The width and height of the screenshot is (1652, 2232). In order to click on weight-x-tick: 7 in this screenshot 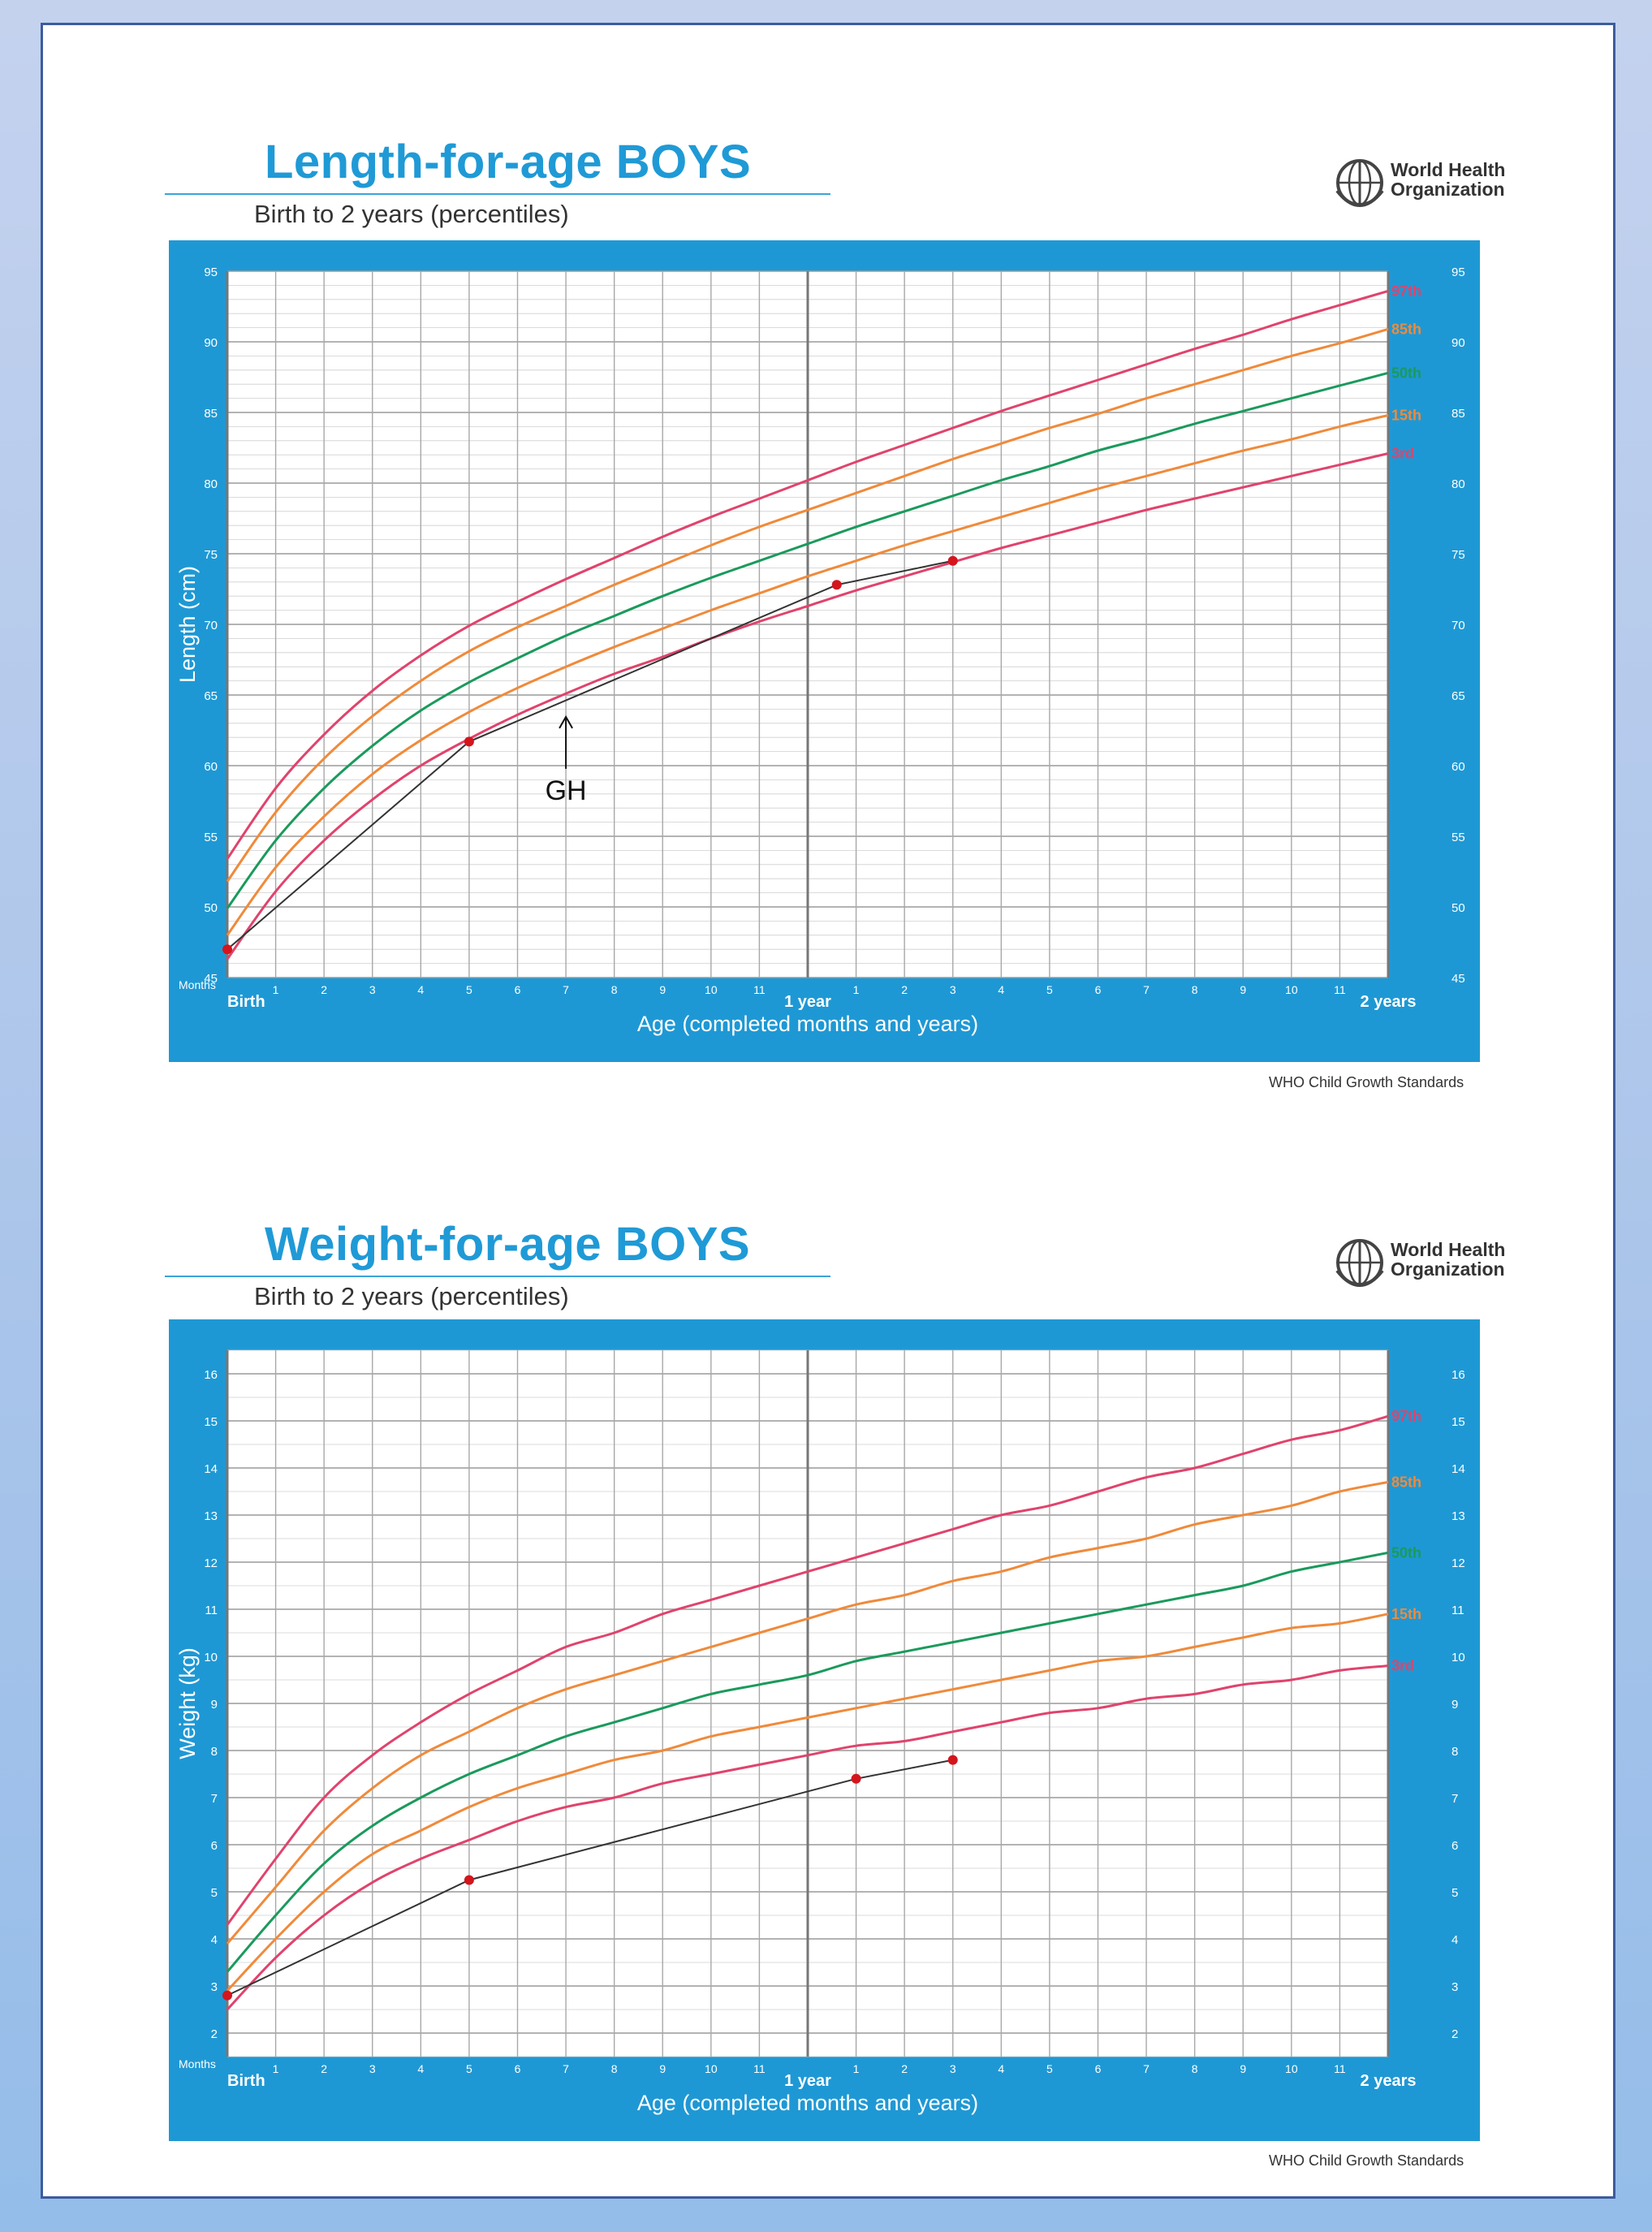, I will do `click(566, 2068)`.